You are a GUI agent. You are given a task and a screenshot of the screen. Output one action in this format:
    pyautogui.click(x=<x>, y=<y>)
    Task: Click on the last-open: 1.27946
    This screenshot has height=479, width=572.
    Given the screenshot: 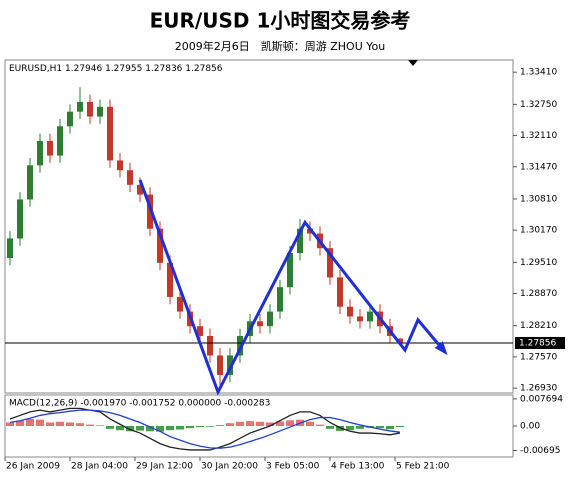 What is the action you would take?
    pyautogui.click(x=83, y=69)
    